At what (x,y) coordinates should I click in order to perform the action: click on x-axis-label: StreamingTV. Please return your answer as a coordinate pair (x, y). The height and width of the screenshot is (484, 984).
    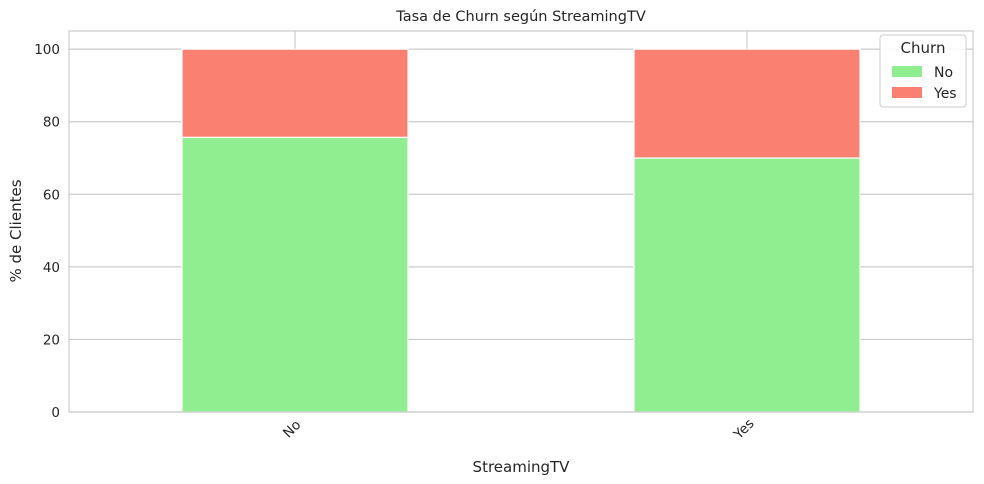
    Looking at the image, I should click on (522, 467).